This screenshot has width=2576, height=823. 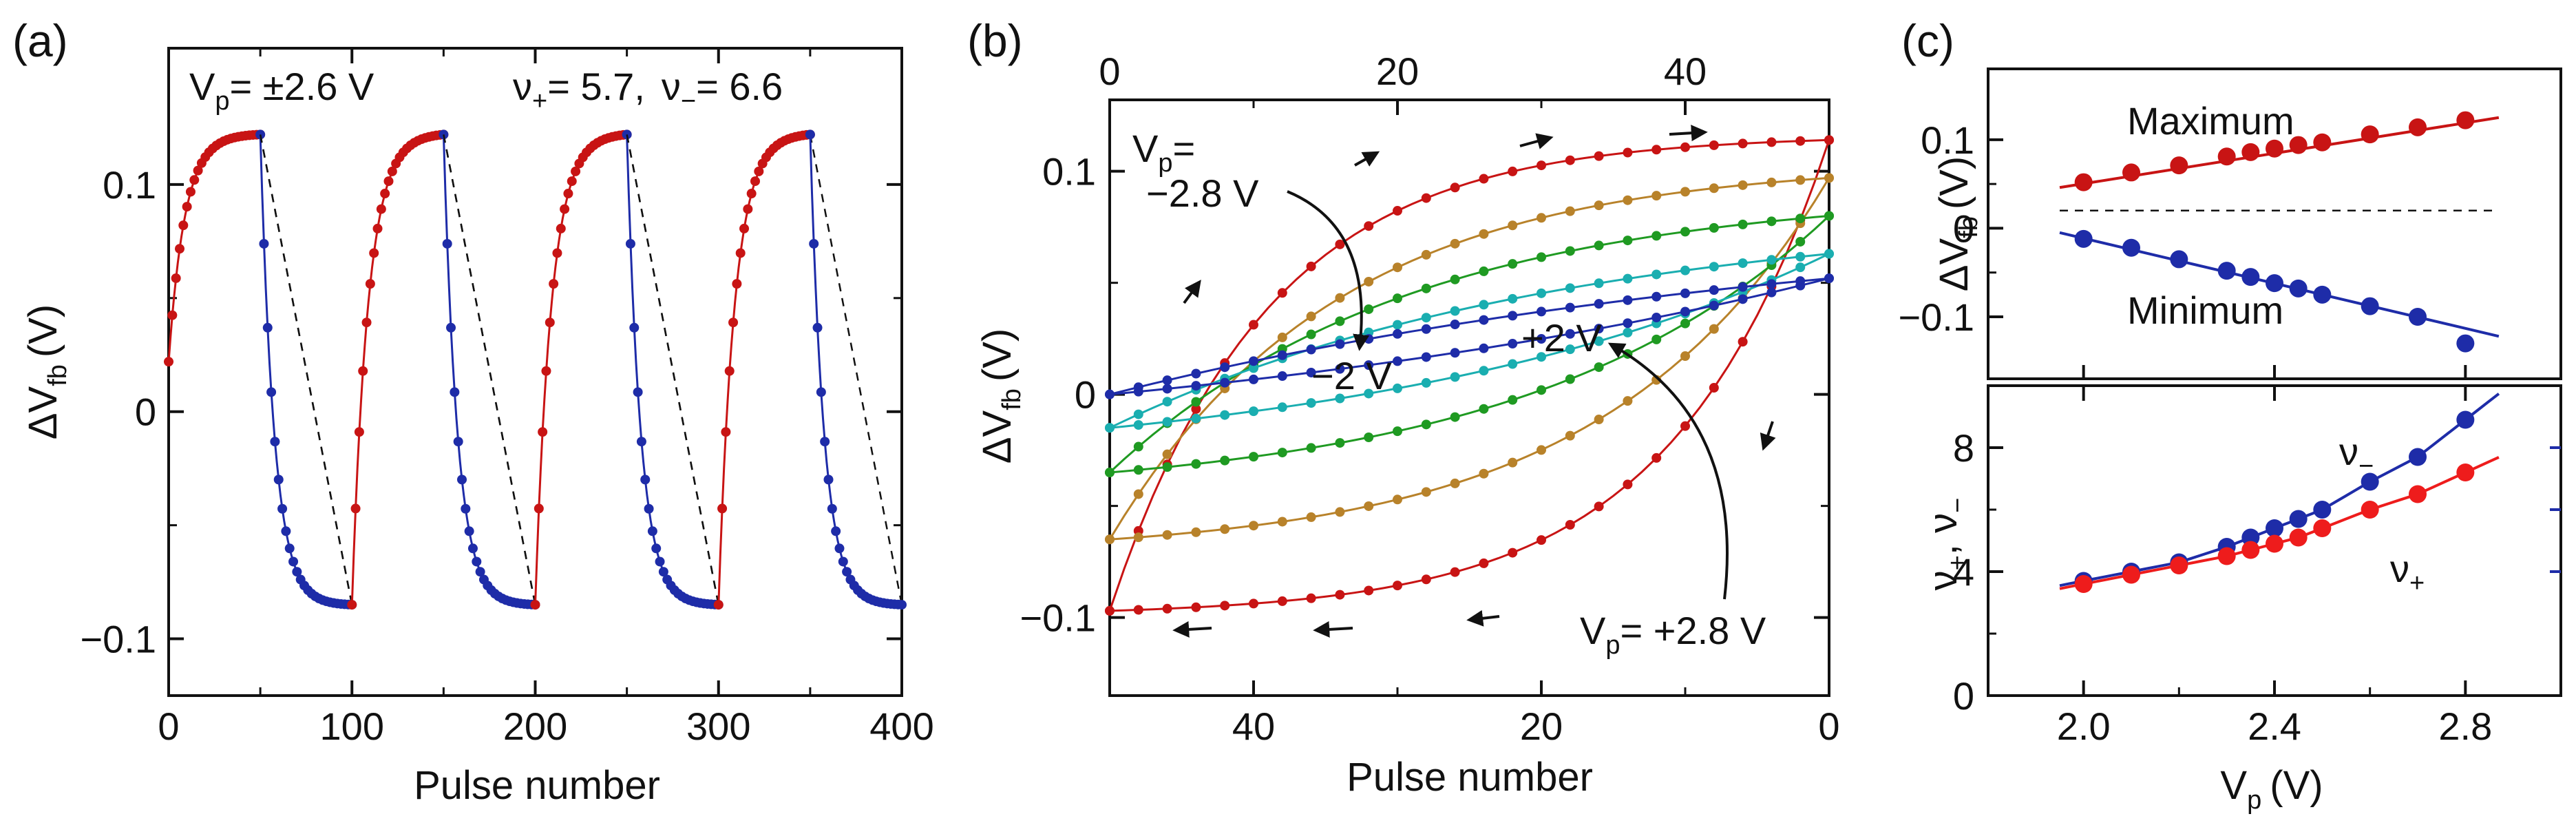 What do you see at coordinates (302, 87) in the screenshot?
I see `vp-value: = ±2.6 V` at bounding box center [302, 87].